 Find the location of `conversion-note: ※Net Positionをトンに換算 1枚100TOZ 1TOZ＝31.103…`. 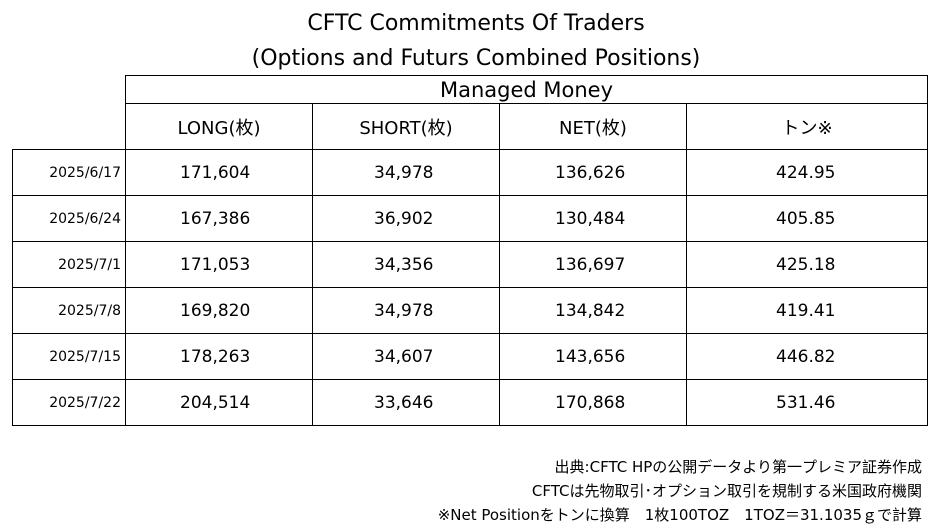

conversion-note: ※Net Positionをトンに換算 1枚100TOZ 1TOZ＝31.103… is located at coordinates (679, 515).